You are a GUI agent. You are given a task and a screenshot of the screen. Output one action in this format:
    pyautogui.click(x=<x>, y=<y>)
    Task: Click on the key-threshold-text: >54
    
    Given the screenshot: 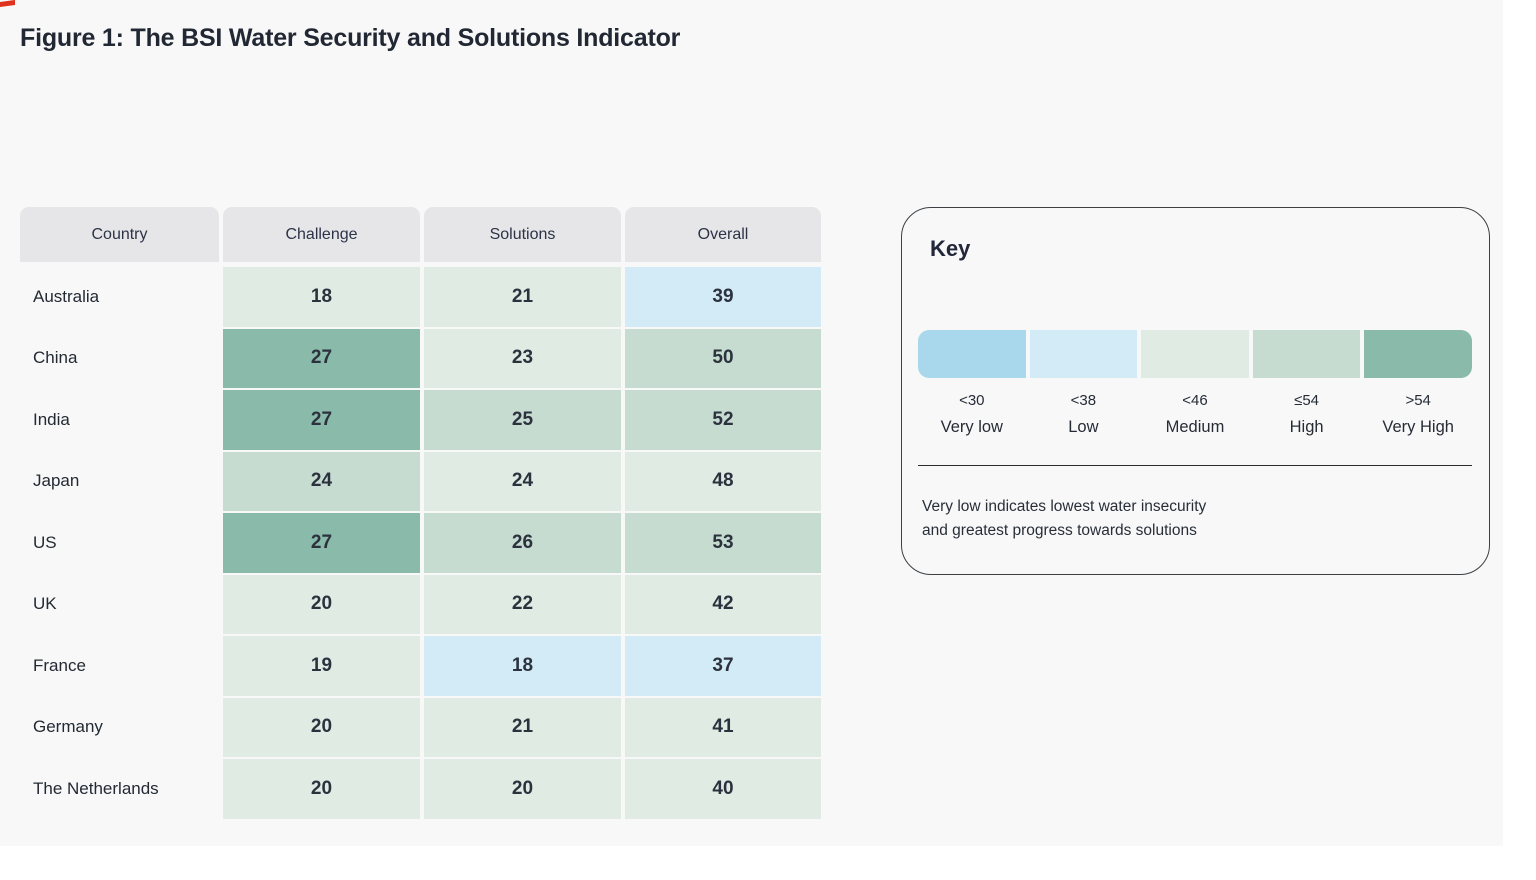 What is the action you would take?
    pyautogui.click(x=1418, y=400)
    